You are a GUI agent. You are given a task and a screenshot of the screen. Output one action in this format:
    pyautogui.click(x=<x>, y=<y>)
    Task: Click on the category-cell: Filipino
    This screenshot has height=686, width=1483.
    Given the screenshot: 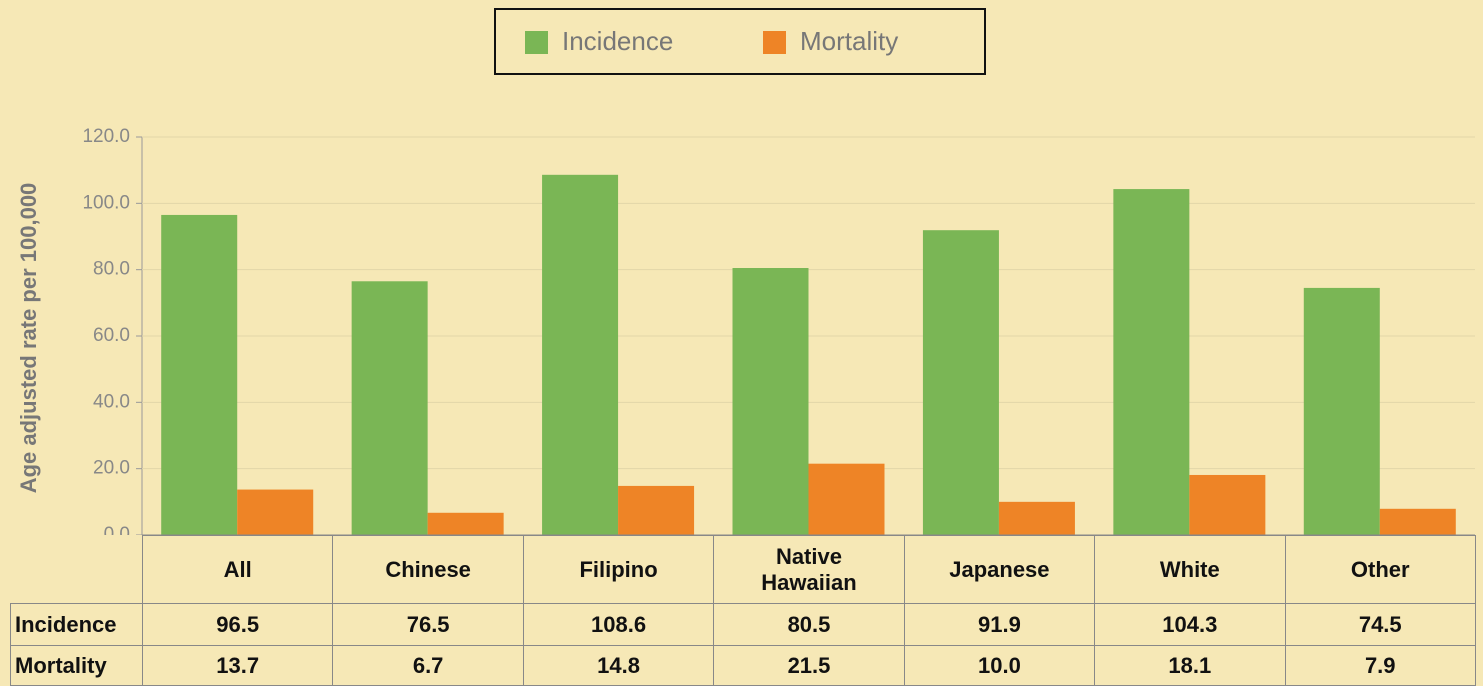 What is the action you would take?
    pyautogui.click(x=618, y=569)
    